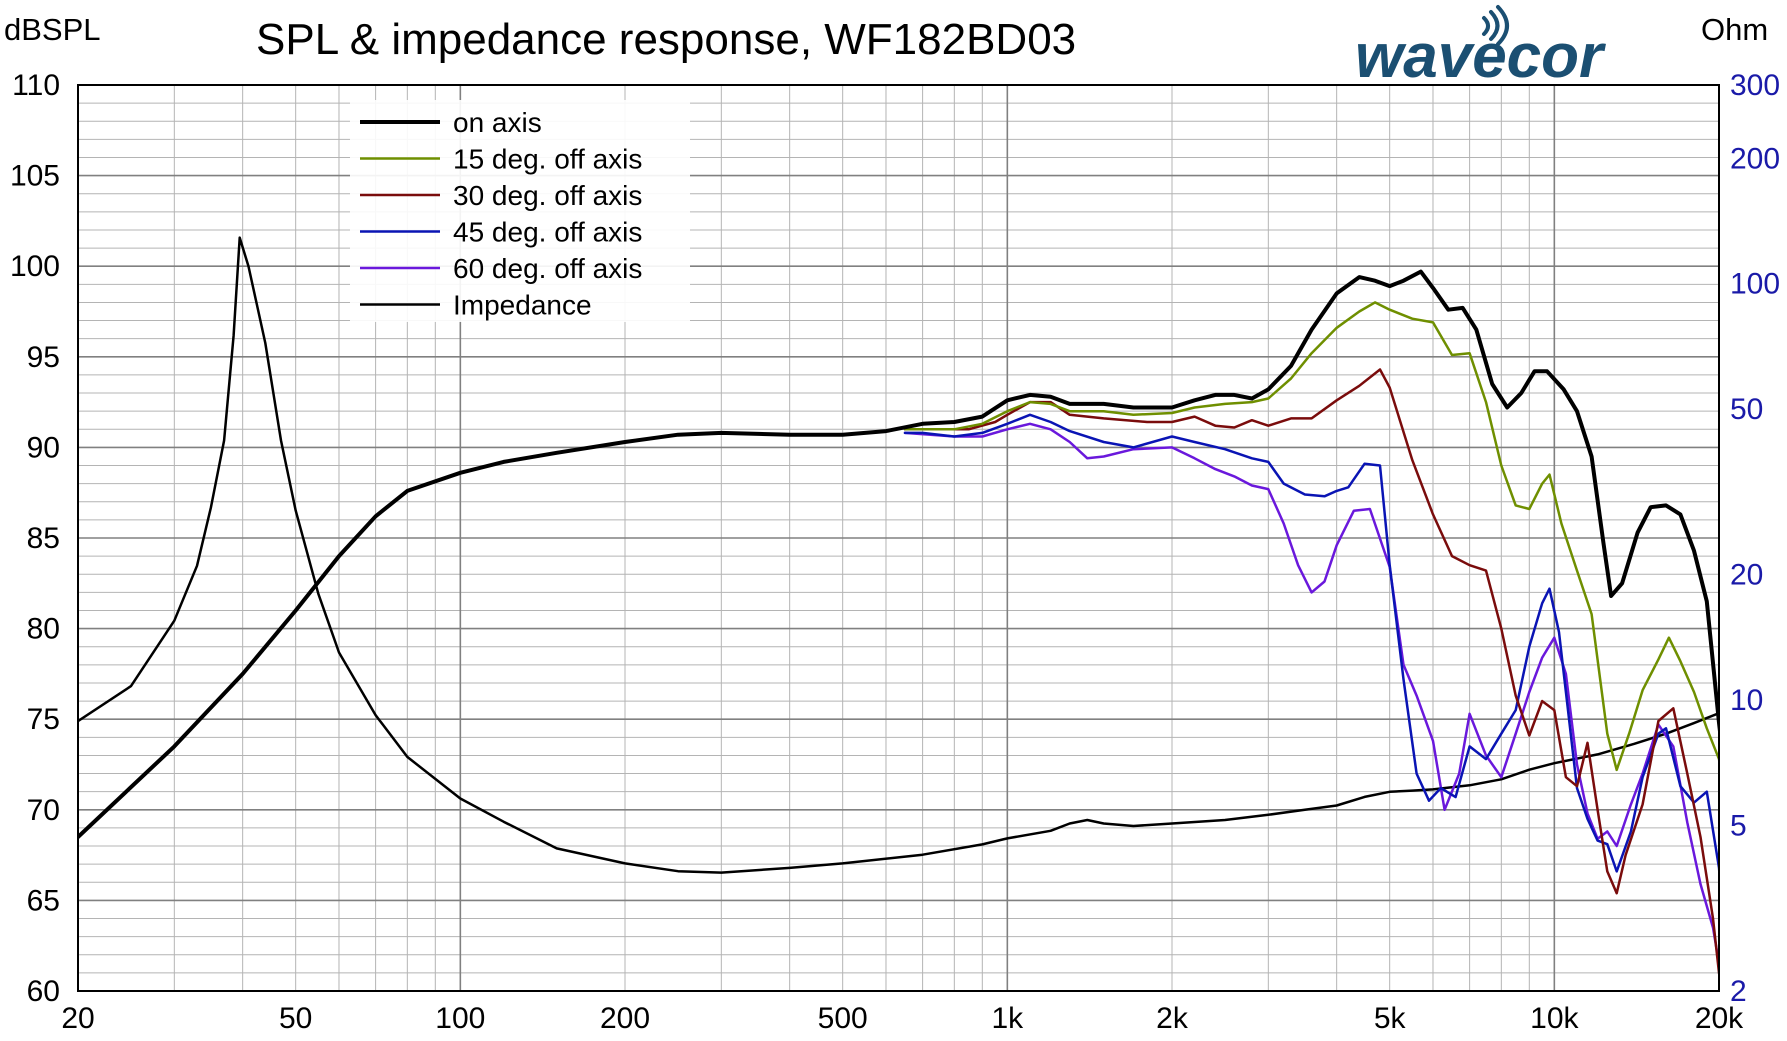  What do you see at coordinates (625, 1018) in the screenshot?
I see `x-tick-label: 200` at bounding box center [625, 1018].